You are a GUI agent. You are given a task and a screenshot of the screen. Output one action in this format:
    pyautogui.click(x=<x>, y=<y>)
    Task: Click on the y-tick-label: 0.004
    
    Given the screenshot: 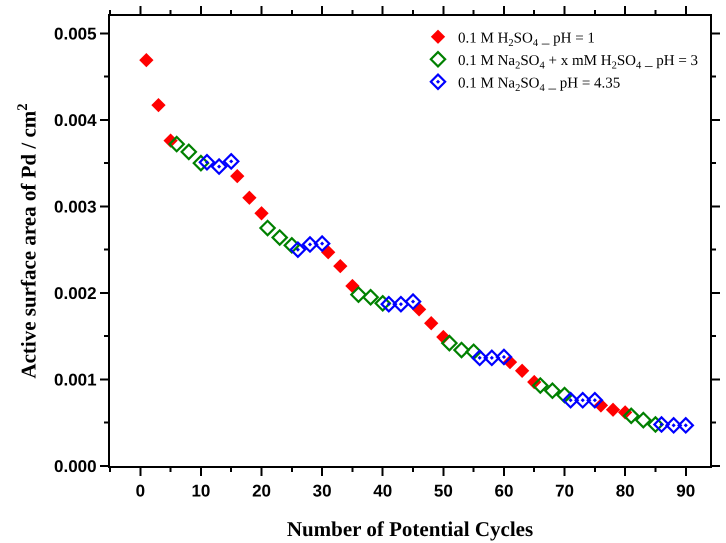 What is the action you would take?
    pyautogui.click(x=76, y=120)
    